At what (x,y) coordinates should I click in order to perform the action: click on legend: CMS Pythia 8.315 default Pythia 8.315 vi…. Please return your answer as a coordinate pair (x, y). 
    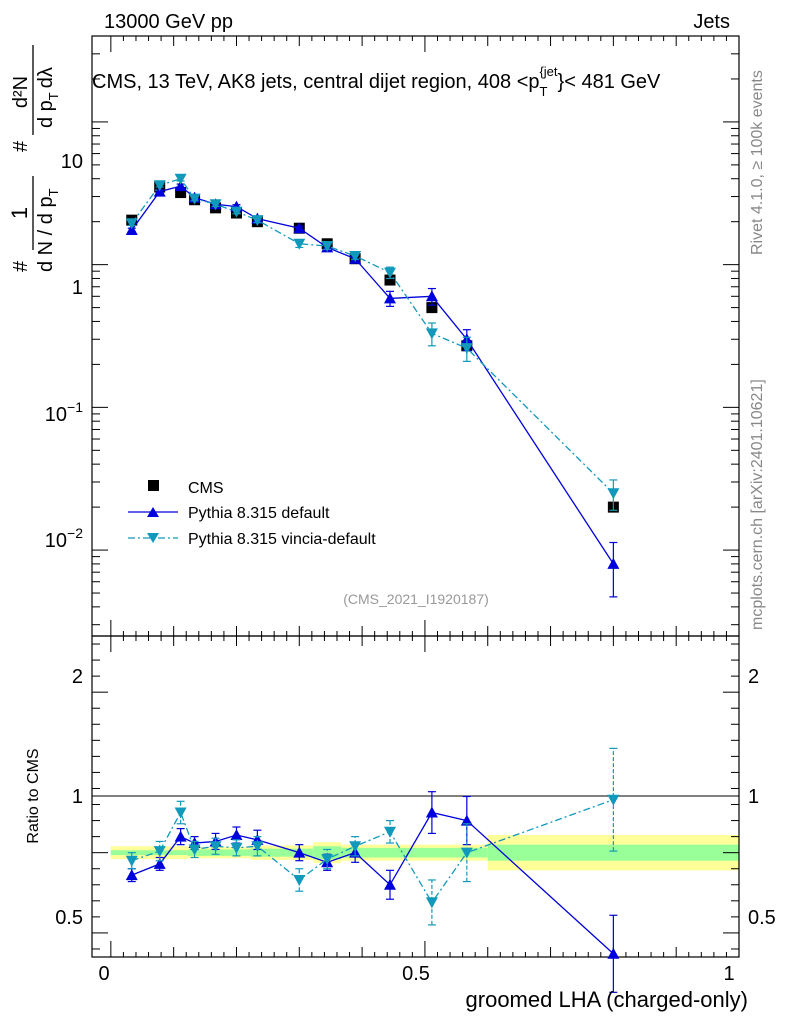
    Looking at the image, I should click on (252, 514).